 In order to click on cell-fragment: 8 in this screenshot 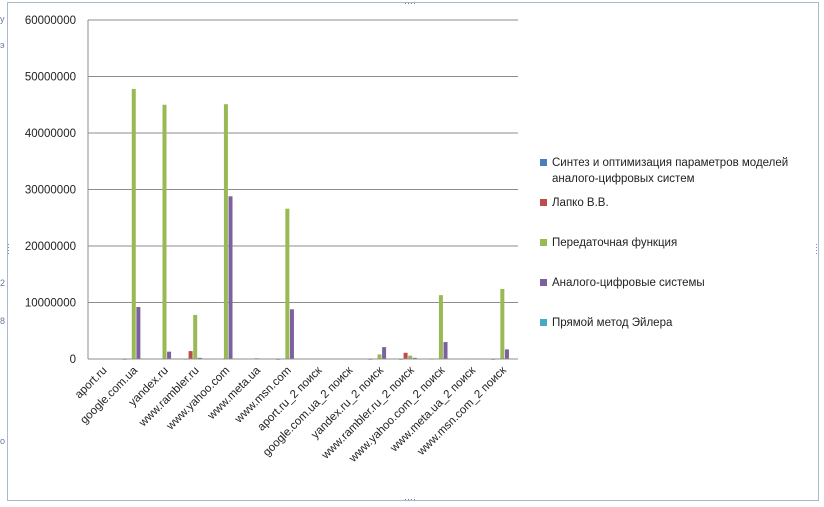, I will do `click(3, 321)`.